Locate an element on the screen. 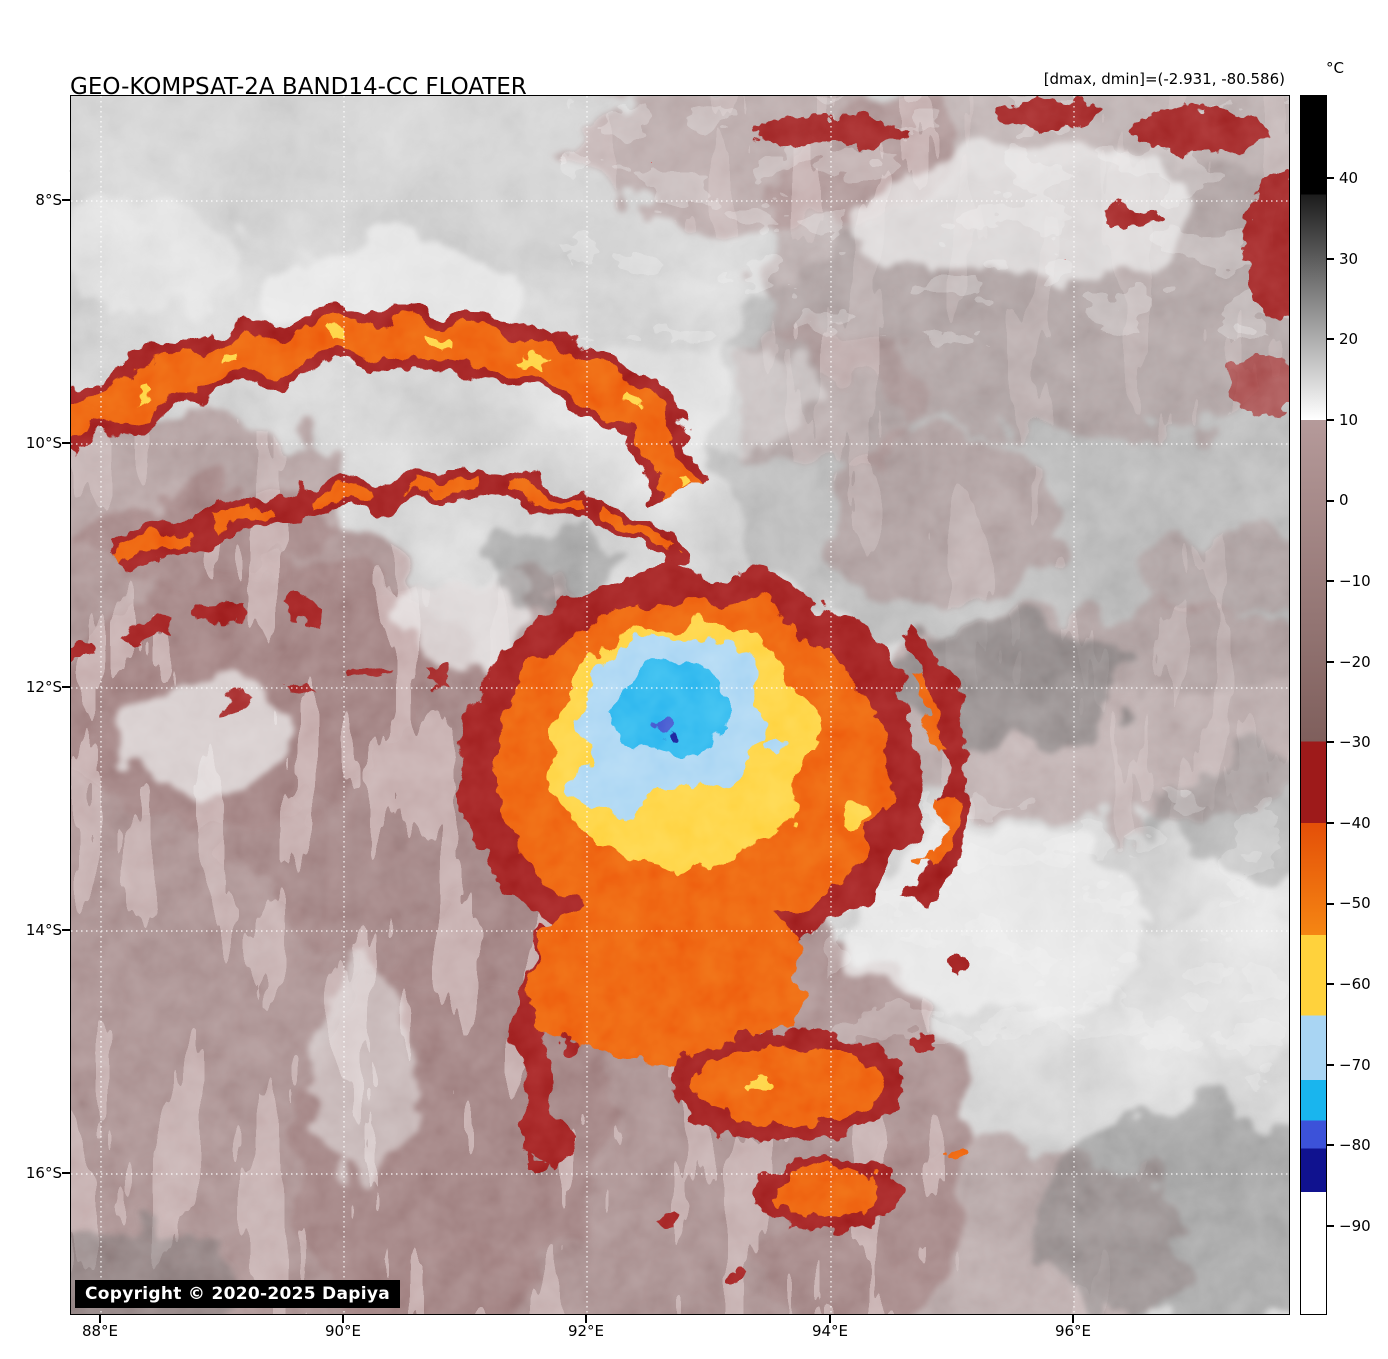  colorbar-tick-label: −70 is located at coordinates (1355, 1065).